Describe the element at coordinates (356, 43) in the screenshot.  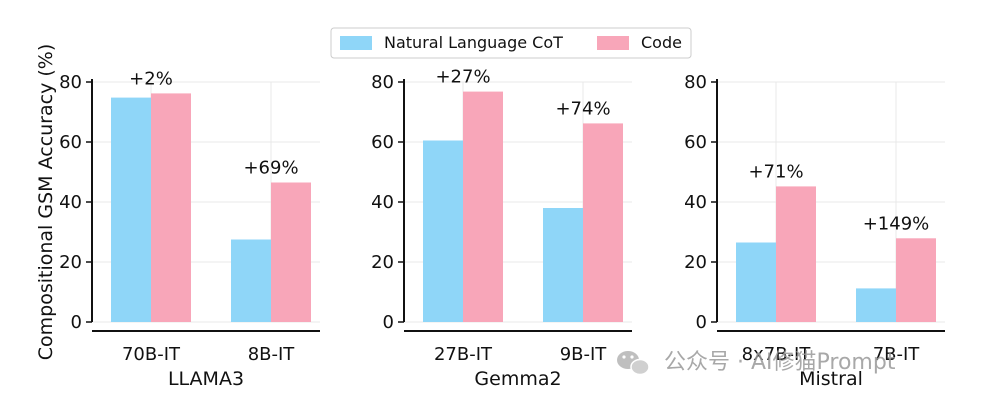
I see `legend-swatch-natural-language-cot` at that location.